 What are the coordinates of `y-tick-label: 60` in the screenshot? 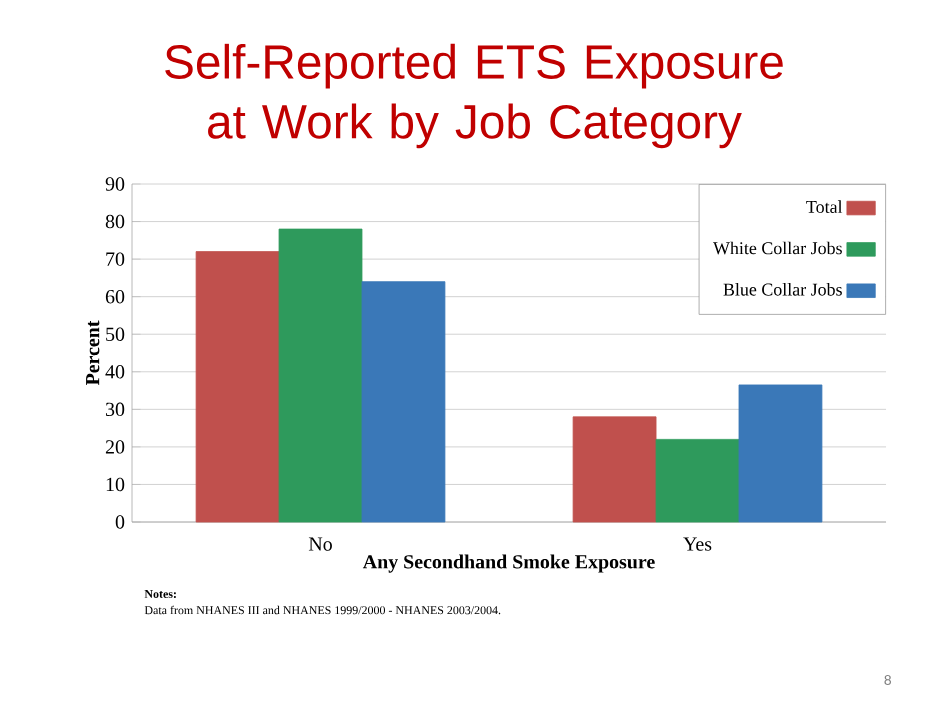 It's located at (115, 296).